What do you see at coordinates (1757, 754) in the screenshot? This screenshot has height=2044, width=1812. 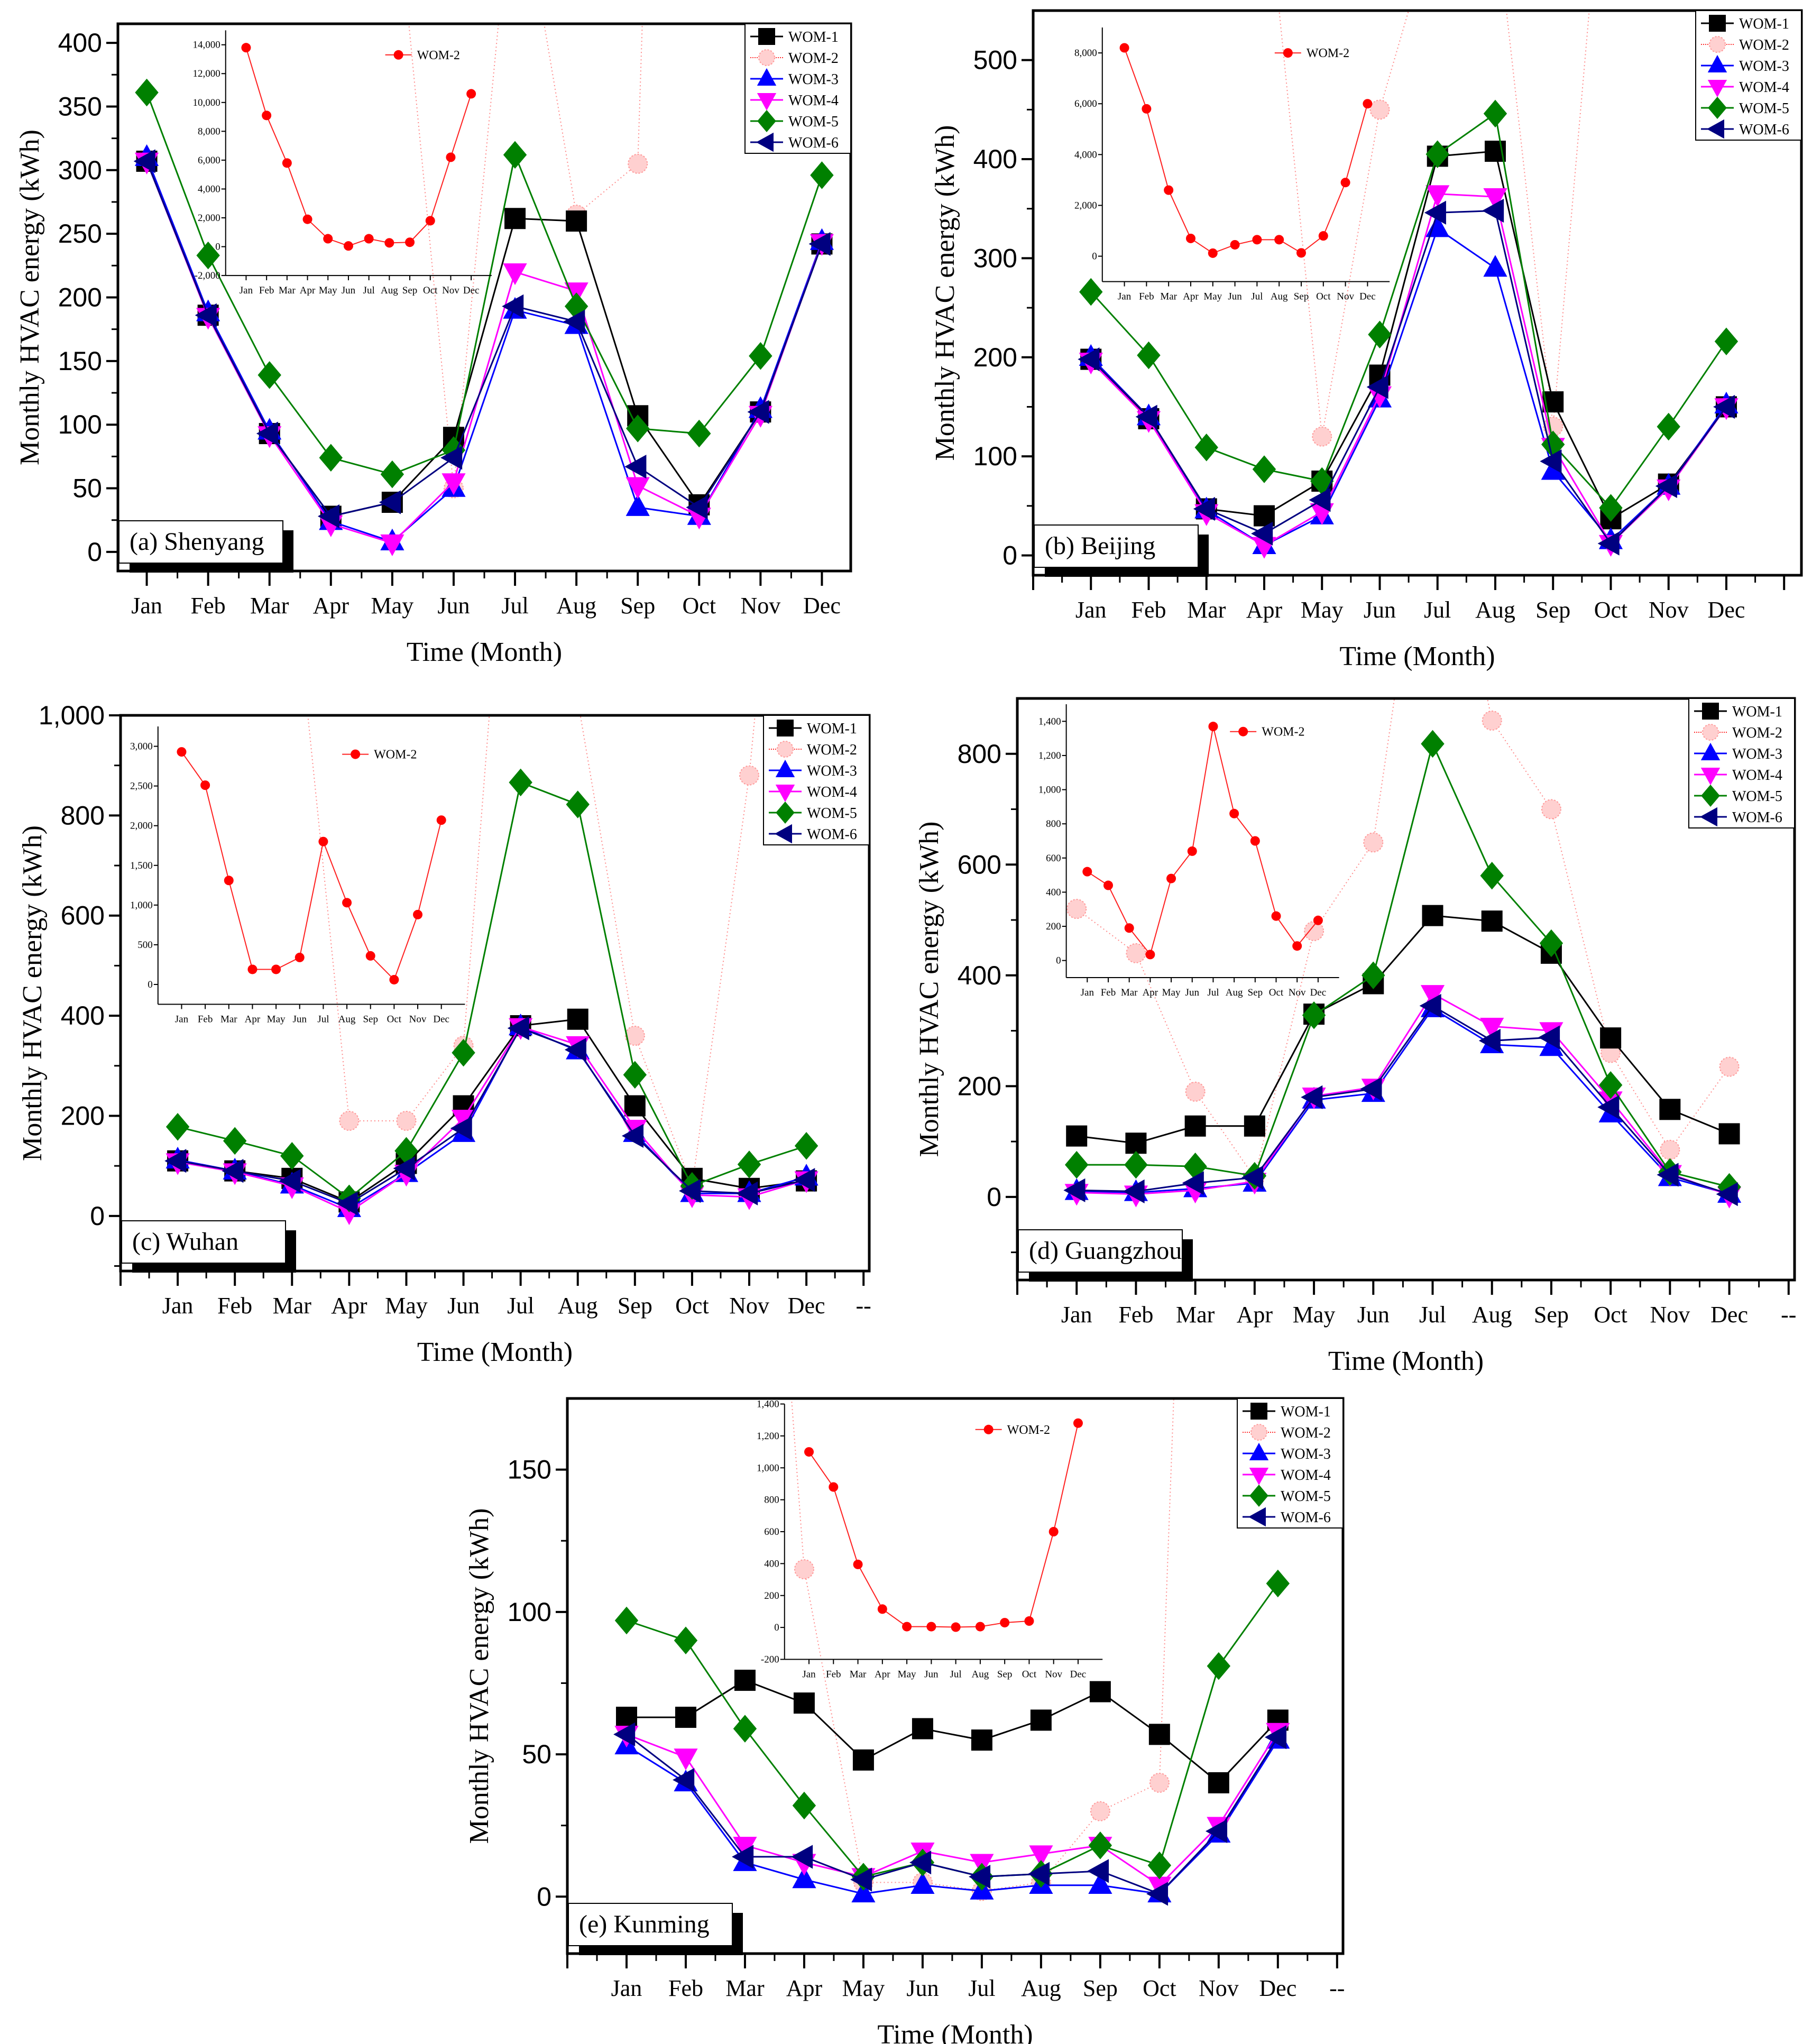 I see `legend-label-wom-3: WOM-3` at bounding box center [1757, 754].